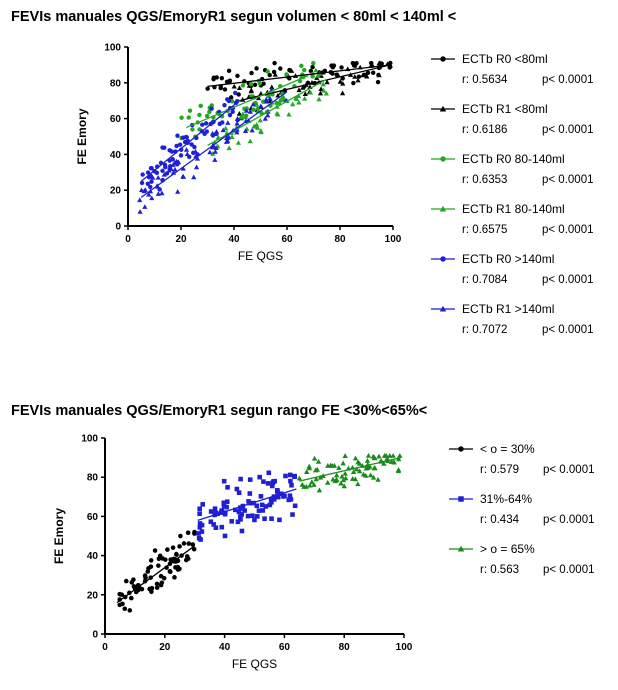  Describe the element at coordinates (443, 208) in the screenshot. I see `chart-1-legend-marker` at that location.